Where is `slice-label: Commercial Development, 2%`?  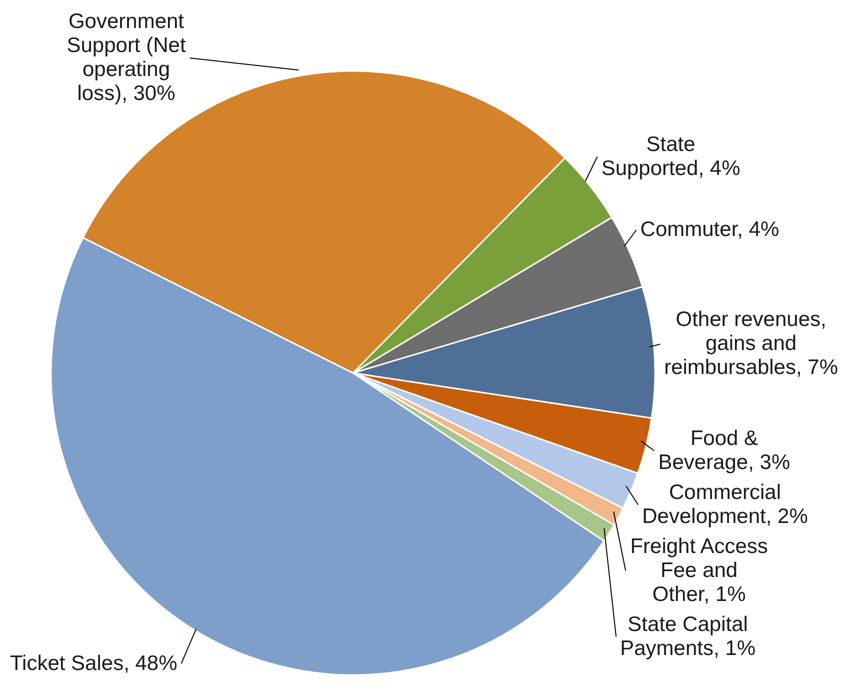 slice-label: Commercial Development, 2% is located at coordinates (725, 504).